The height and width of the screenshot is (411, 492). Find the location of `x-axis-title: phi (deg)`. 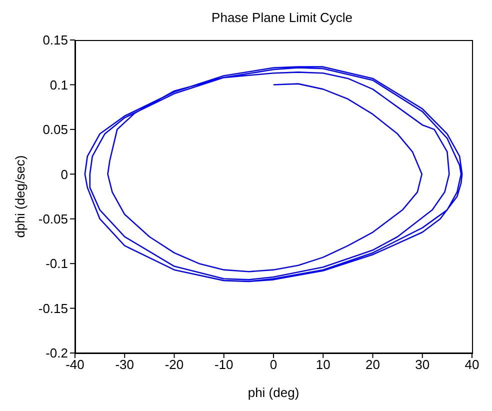

x-axis-title: phi (deg) is located at coordinates (274, 392).